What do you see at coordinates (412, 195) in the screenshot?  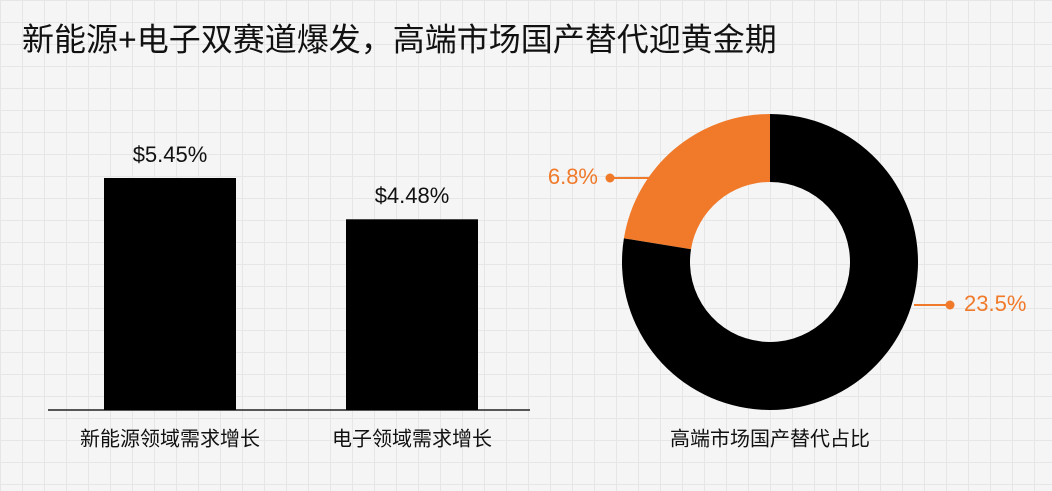 I see `value-label: $4.48%` at bounding box center [412, 195].